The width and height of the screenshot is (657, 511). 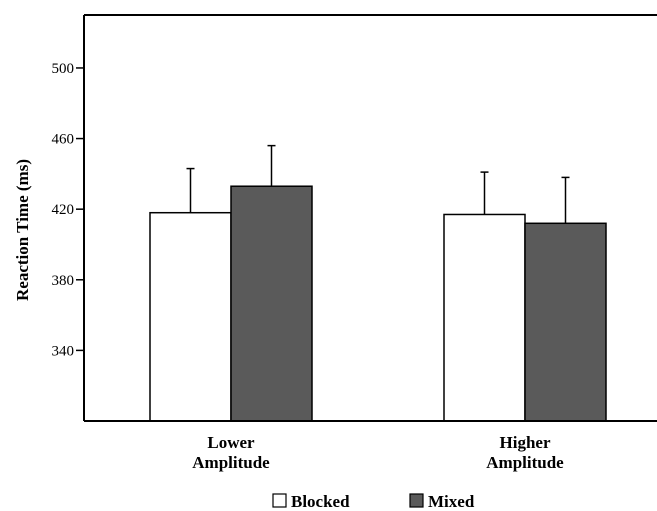 I want to click on y-tick-label: 460, so click(x=63, y=140).